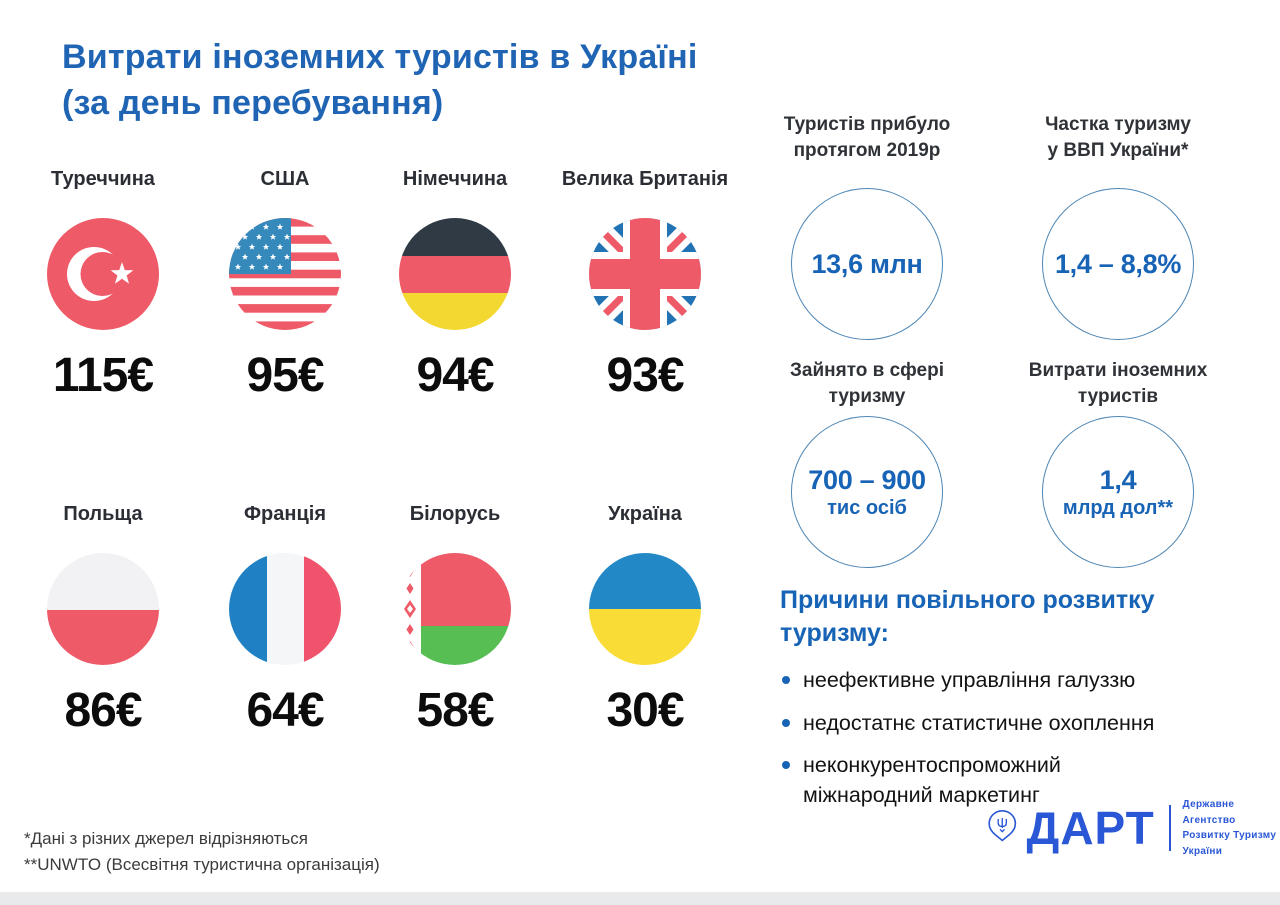 The height and width of the screenshot is (905, 1280). Describe the element at coordinates (866, 383) in the screenshot. I see `stat-label-employment: Зайнято в сфері туризму` at that location.